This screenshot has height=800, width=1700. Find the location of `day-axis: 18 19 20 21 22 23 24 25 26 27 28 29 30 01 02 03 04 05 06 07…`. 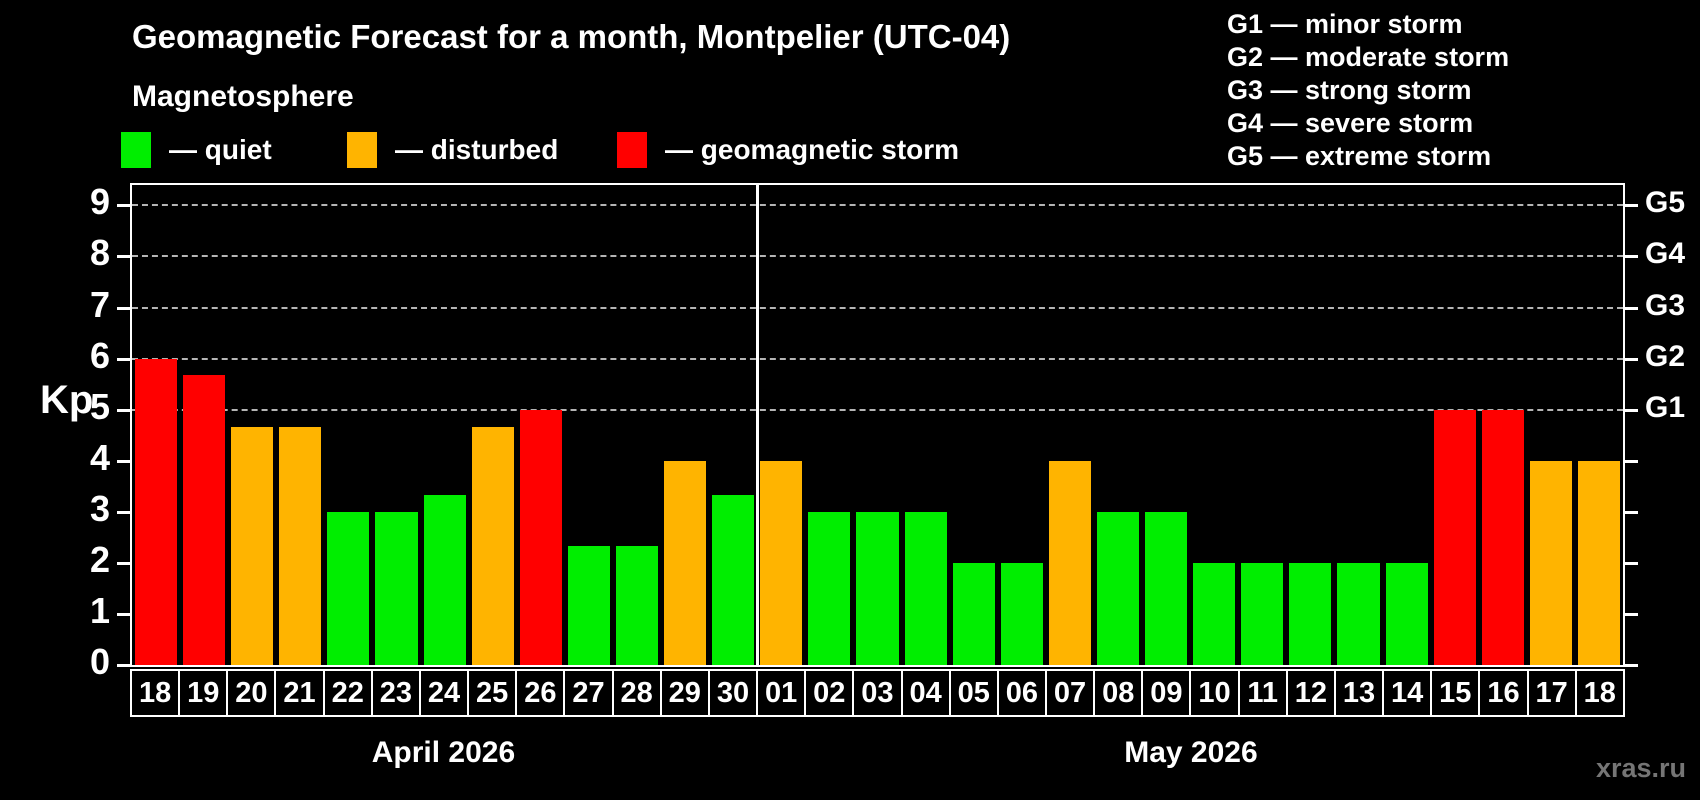

day-axis: 18 19 20 21 22 23 24 25 26 27 28 29 30 01 02 03 04 05 06 07… is located at coordinates (877, 693).